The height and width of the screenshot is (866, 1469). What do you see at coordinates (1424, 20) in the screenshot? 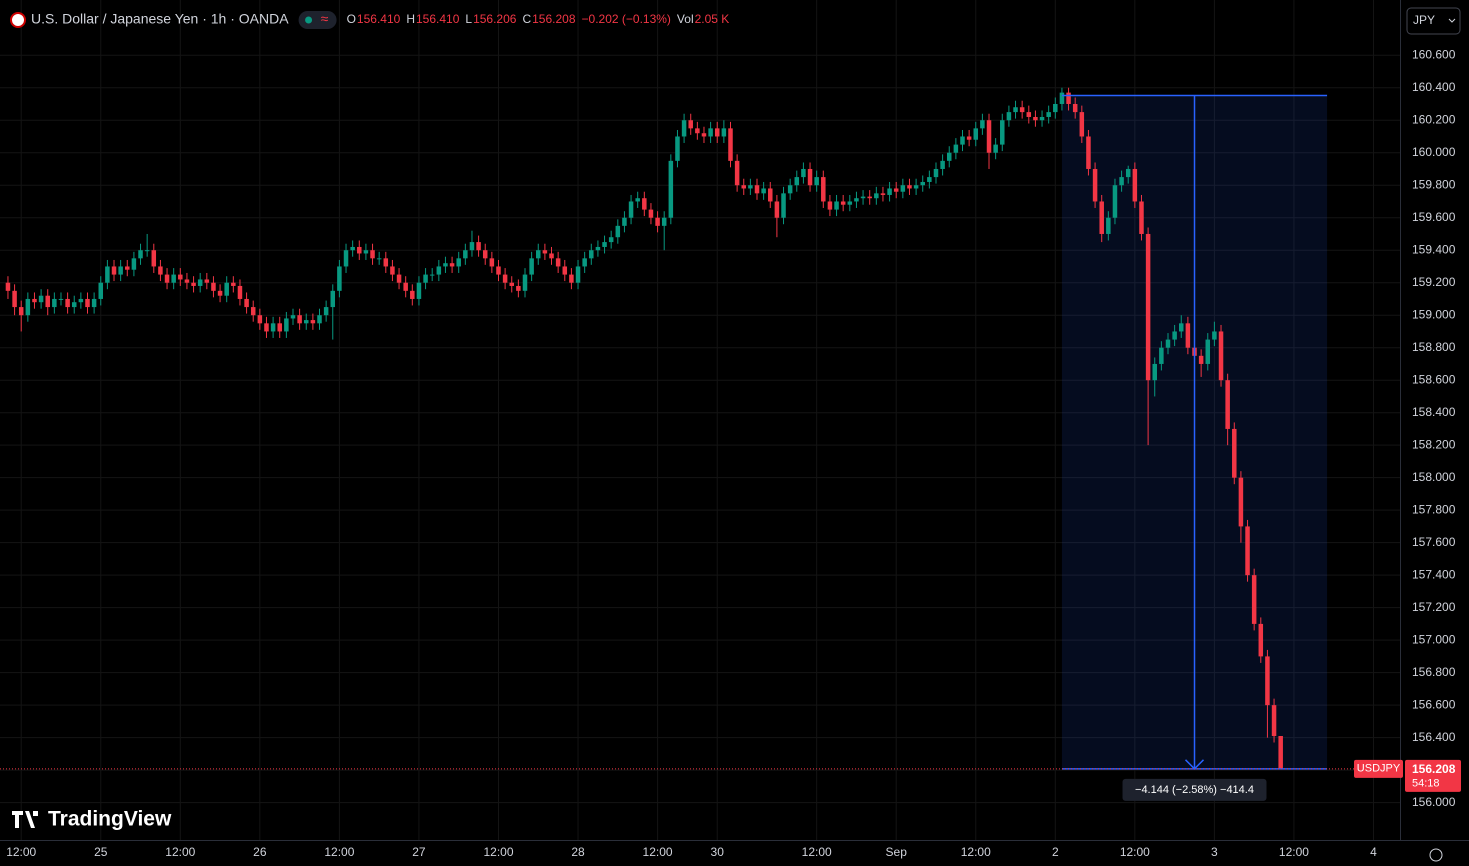
I see `currency-label: JPY` at bounding box center [1424, 20].